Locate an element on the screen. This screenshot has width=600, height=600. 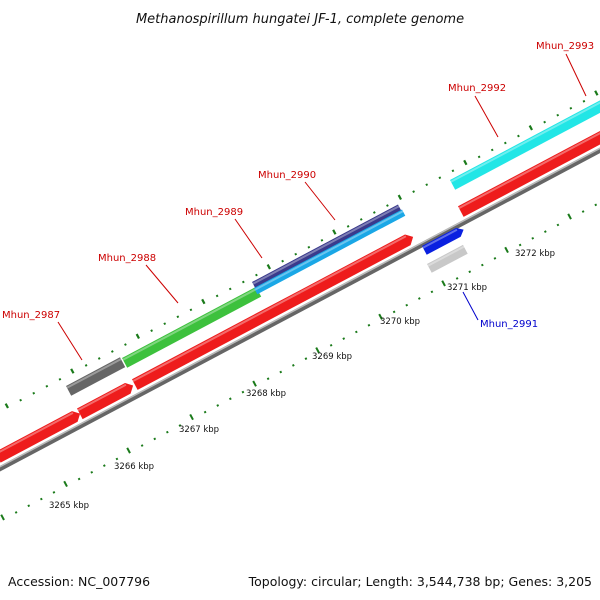
gene-label-mhun_2992: Mhun_2992 is located at coordinates (477, 88).